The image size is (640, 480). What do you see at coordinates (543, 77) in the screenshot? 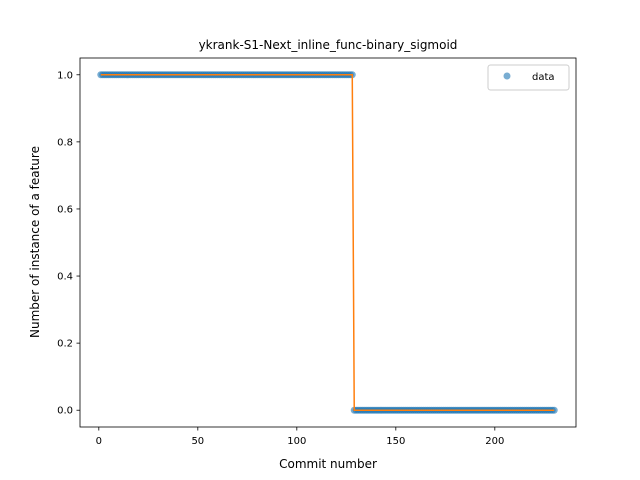
I see `legend-label: data` at bounding box center [543, 77].